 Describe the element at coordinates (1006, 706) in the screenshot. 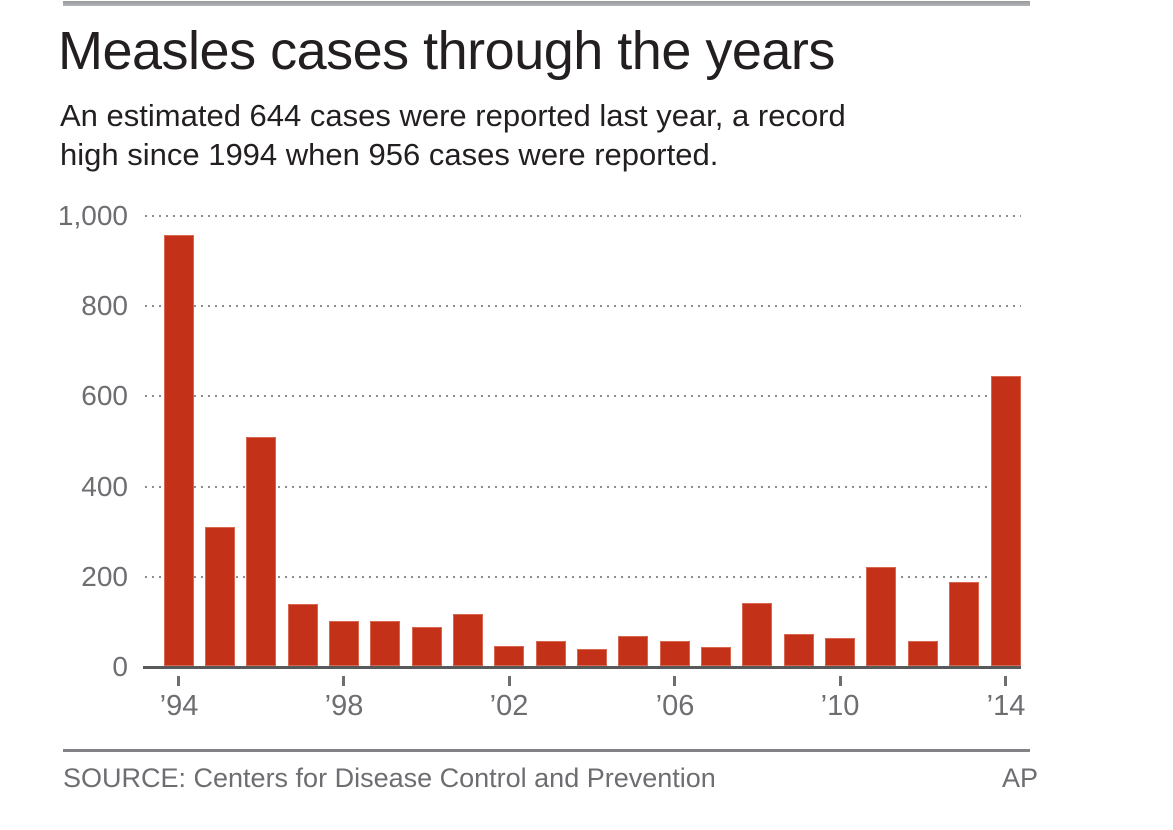

I see `x-axis-label-2014: ’14` at that location.